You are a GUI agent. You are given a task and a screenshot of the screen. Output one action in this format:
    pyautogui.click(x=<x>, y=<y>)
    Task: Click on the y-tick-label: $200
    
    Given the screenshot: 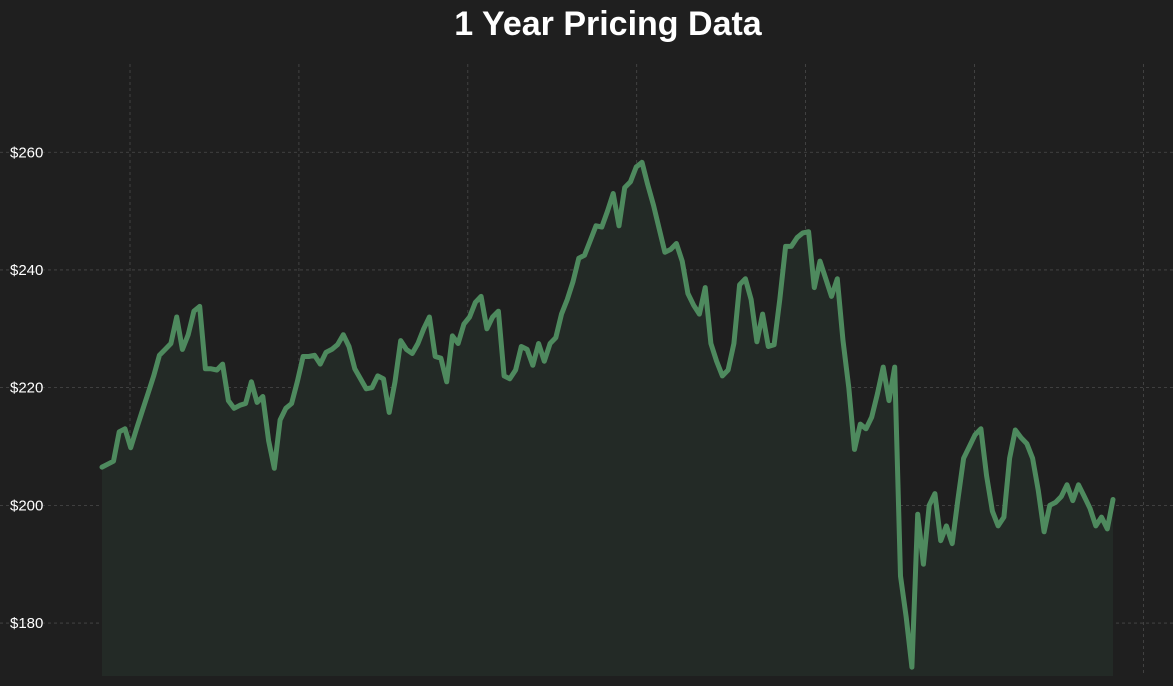 What is the action you would take?
    pyautogui.click(x=26, y=505)
    